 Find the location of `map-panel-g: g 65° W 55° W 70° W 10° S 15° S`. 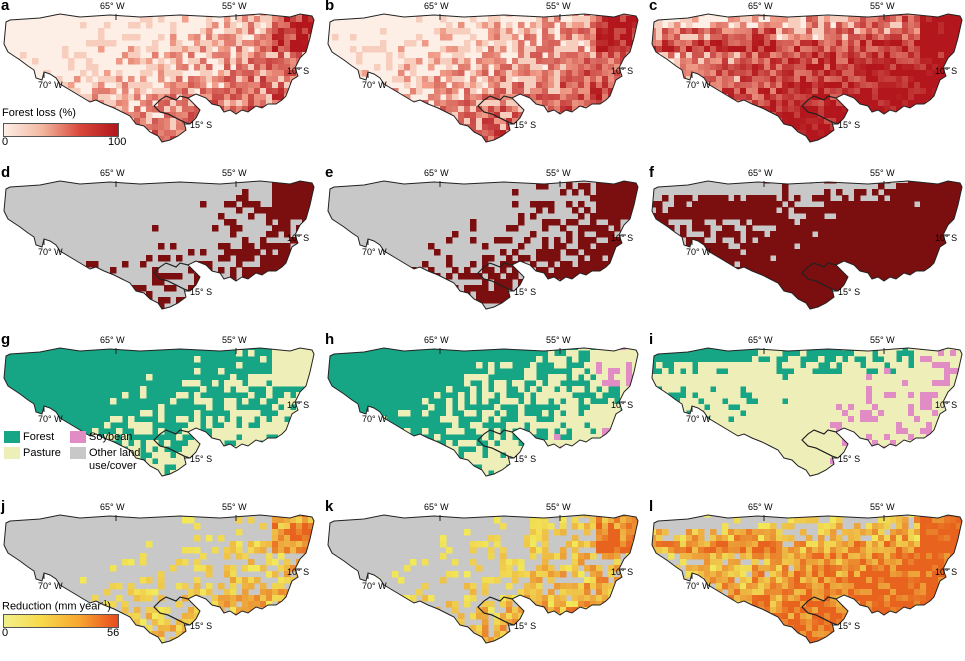

map-panel-g: g 65° W 55° W 70° W 10° S 15° S is located at coordinates (160, 414).